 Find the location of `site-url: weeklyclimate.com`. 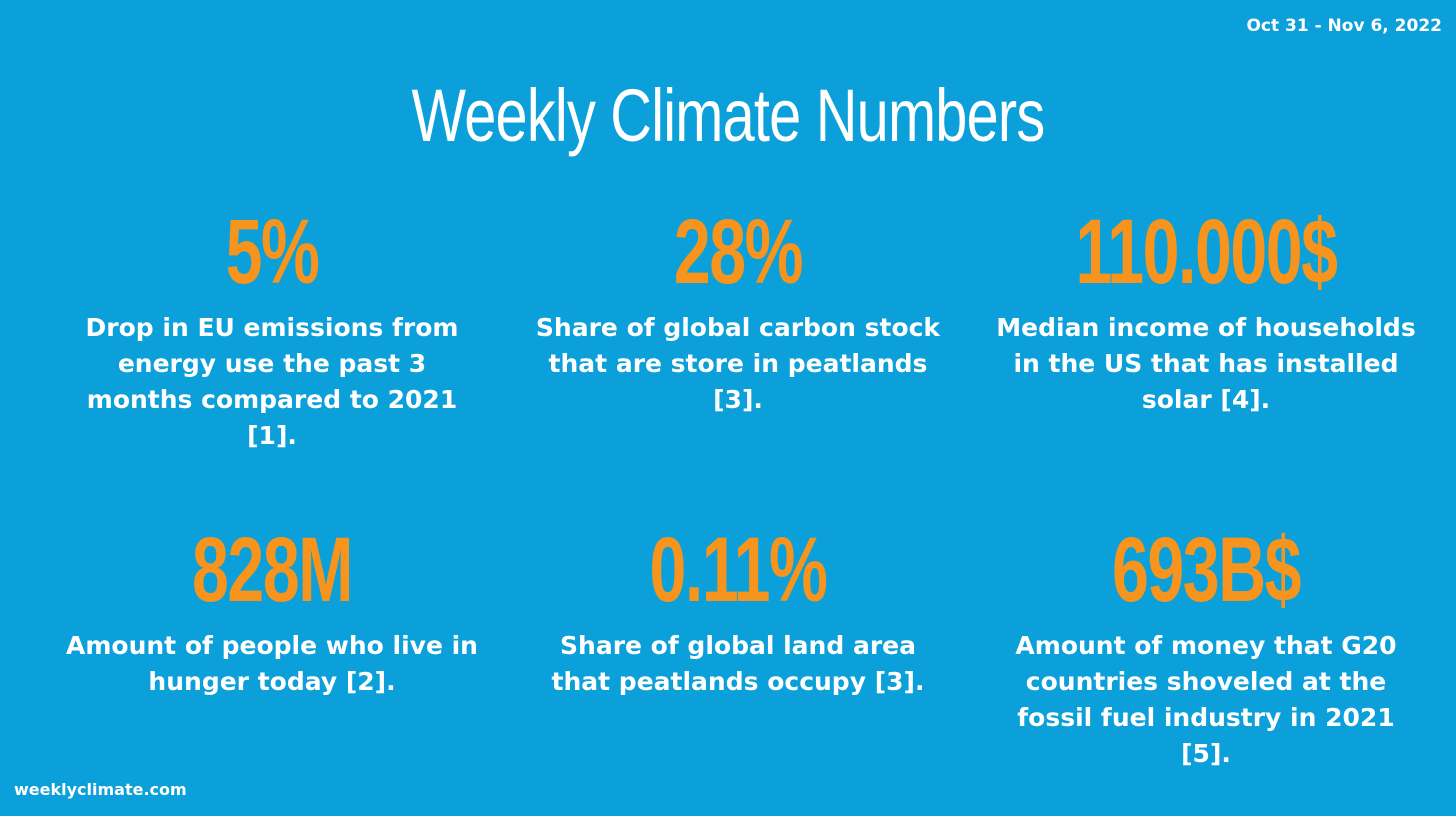

site-url: weeklyclimate.com is located at coordinates (100, 789).